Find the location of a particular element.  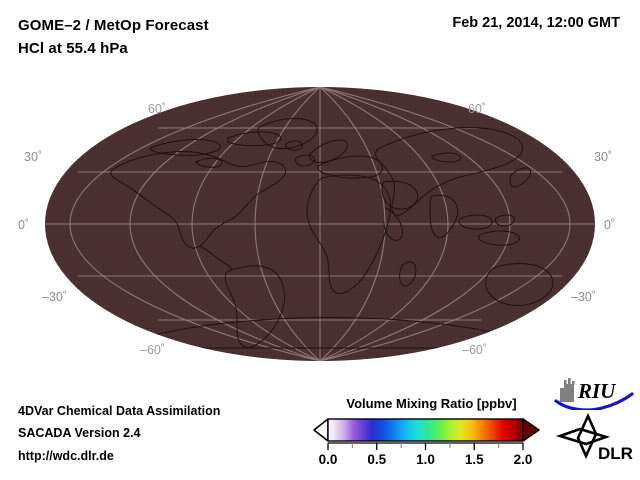

lat-label-left-m30: –30˚ is located at coordinates (55, 297).